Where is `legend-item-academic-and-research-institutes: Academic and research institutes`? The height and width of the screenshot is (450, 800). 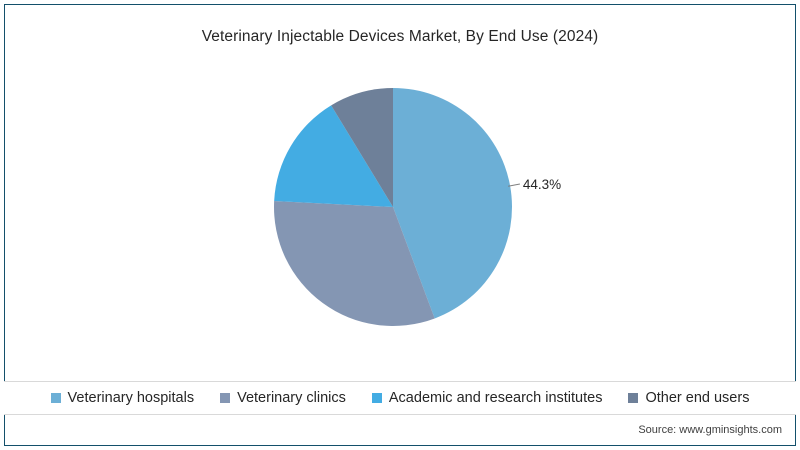 legend-item-academic-and-research-institutes: Academic and research institutes is located at coordinates (487, 397).